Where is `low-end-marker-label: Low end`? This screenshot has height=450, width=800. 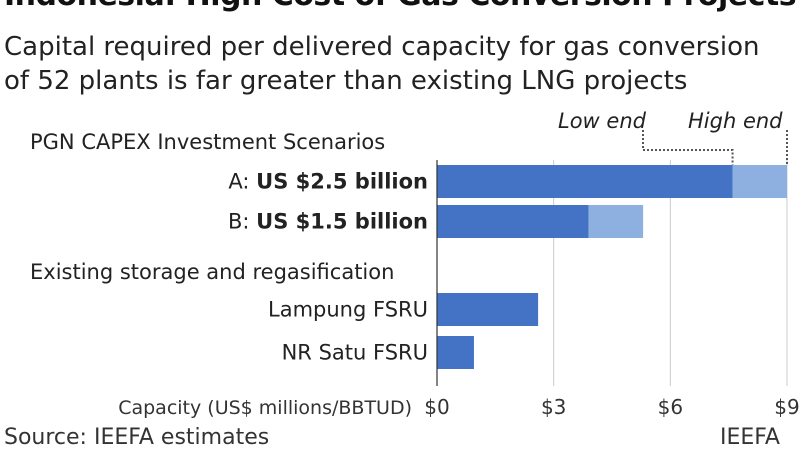 low-end-marker-label: Low end is located at coordinates (602, 121).